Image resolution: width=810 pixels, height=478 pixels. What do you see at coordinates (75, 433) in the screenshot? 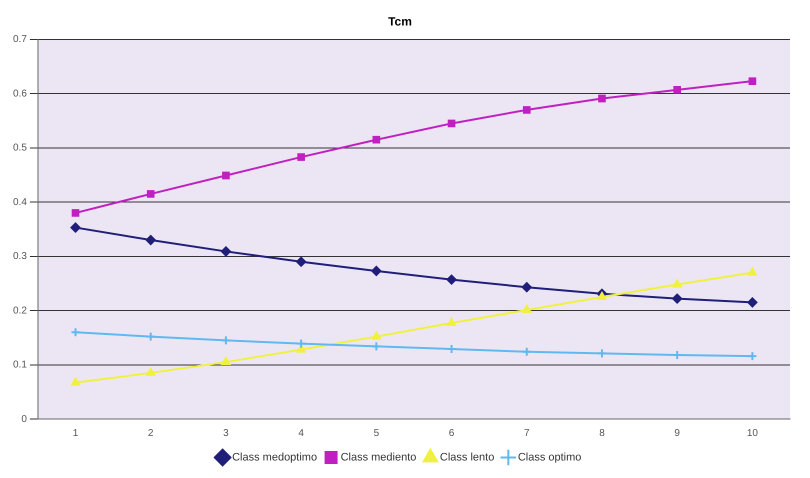
I see `x-tick-label: 1` at bounding box center [75, 433].